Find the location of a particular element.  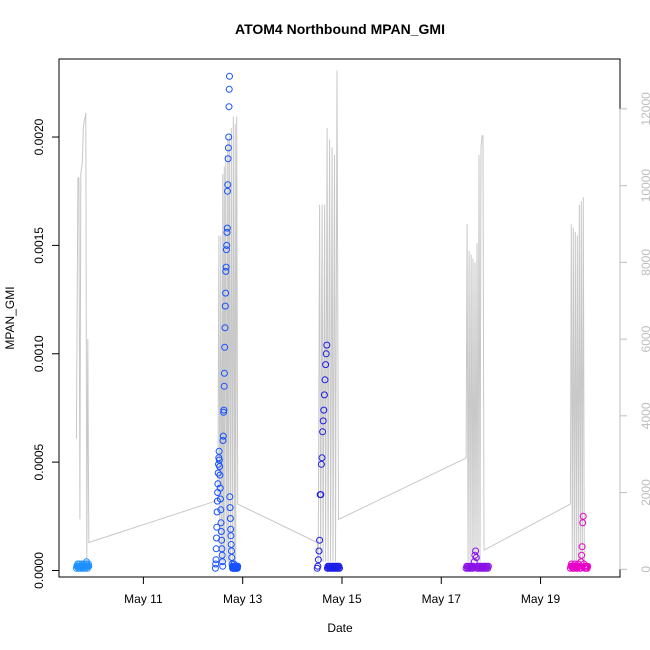

y2-tick-label: 12000 is located at coordinates (644, 109).